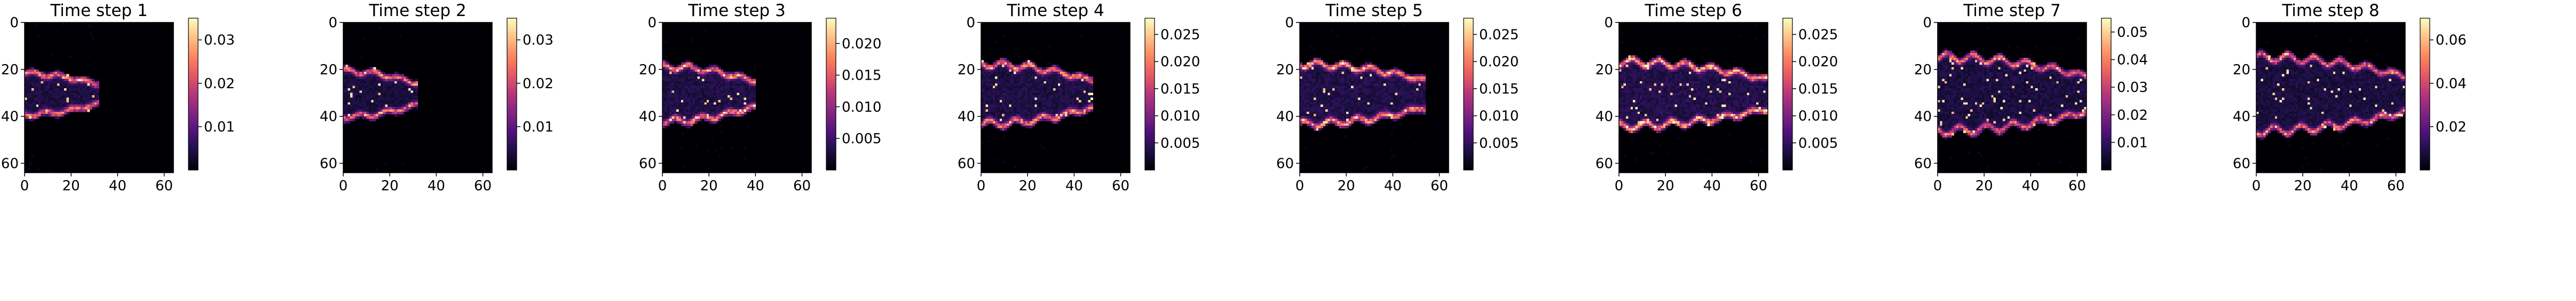 The height and width of the screenshot is (301, 2576). I want to click on x-tick-label: 40, so click(1074, 186).